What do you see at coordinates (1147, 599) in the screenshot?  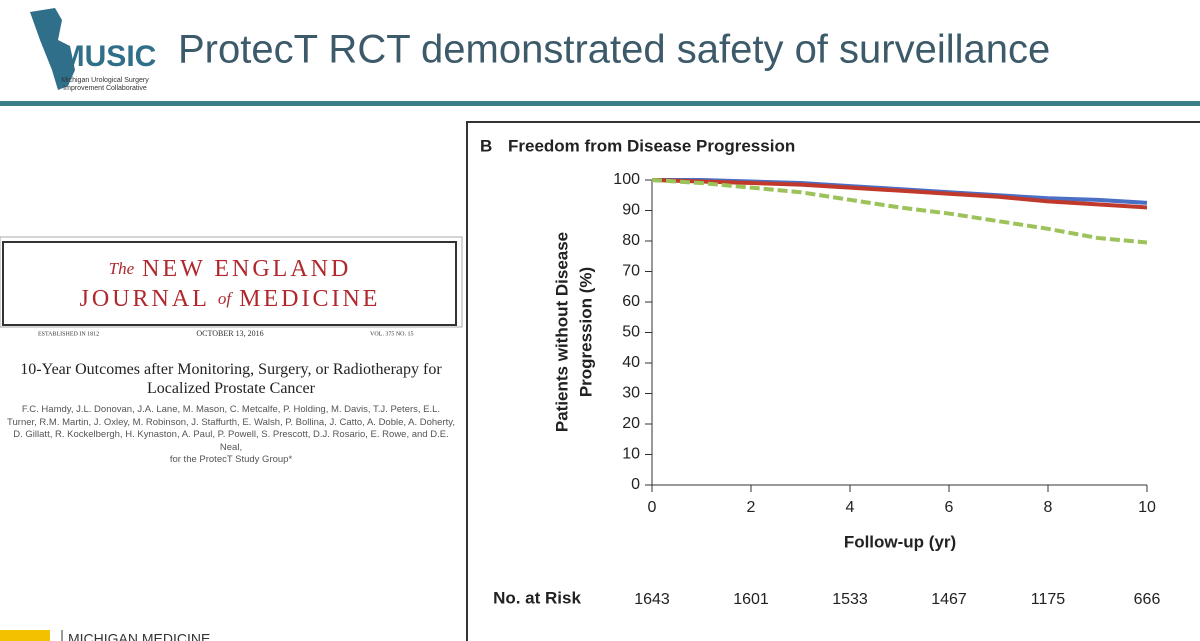 I see `at-risk-value: 666` at bounding box center [1147, 599].